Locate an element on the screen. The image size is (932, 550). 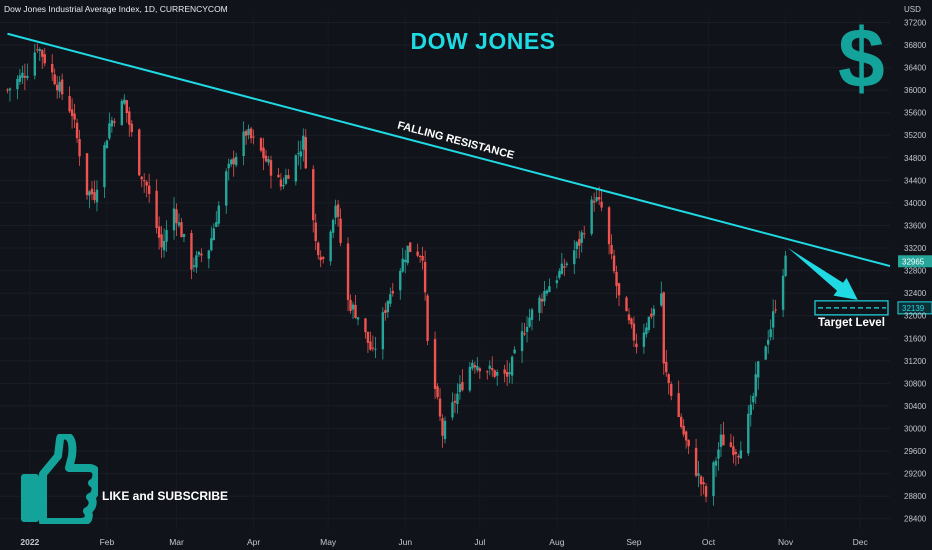
chart-title: DOW JONES is located at coordinates (483, 41).